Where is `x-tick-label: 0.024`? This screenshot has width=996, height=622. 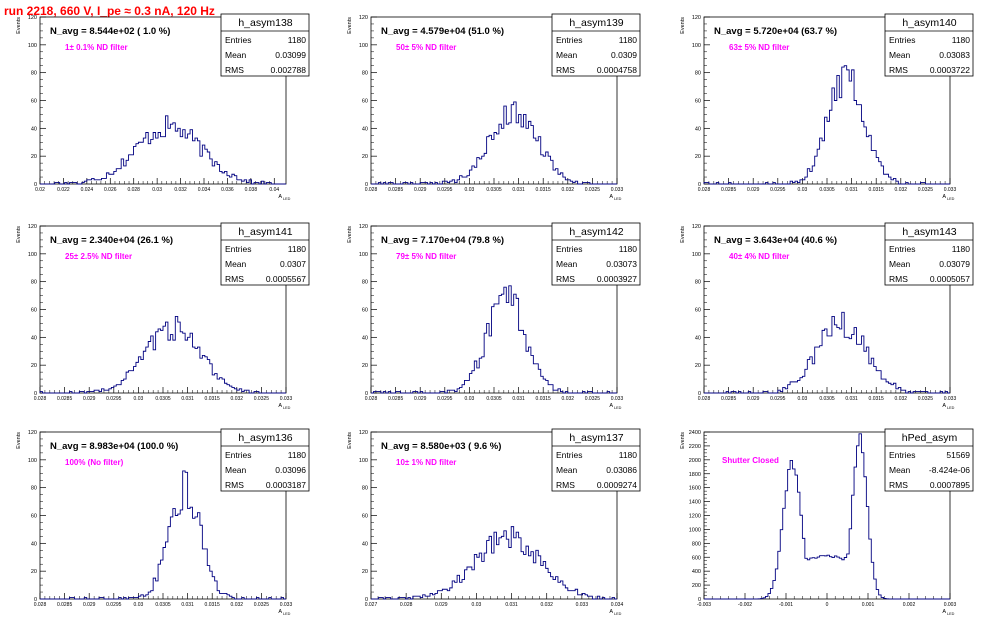 x-tick-label: 0.024 is located at coordinates (87, 190).